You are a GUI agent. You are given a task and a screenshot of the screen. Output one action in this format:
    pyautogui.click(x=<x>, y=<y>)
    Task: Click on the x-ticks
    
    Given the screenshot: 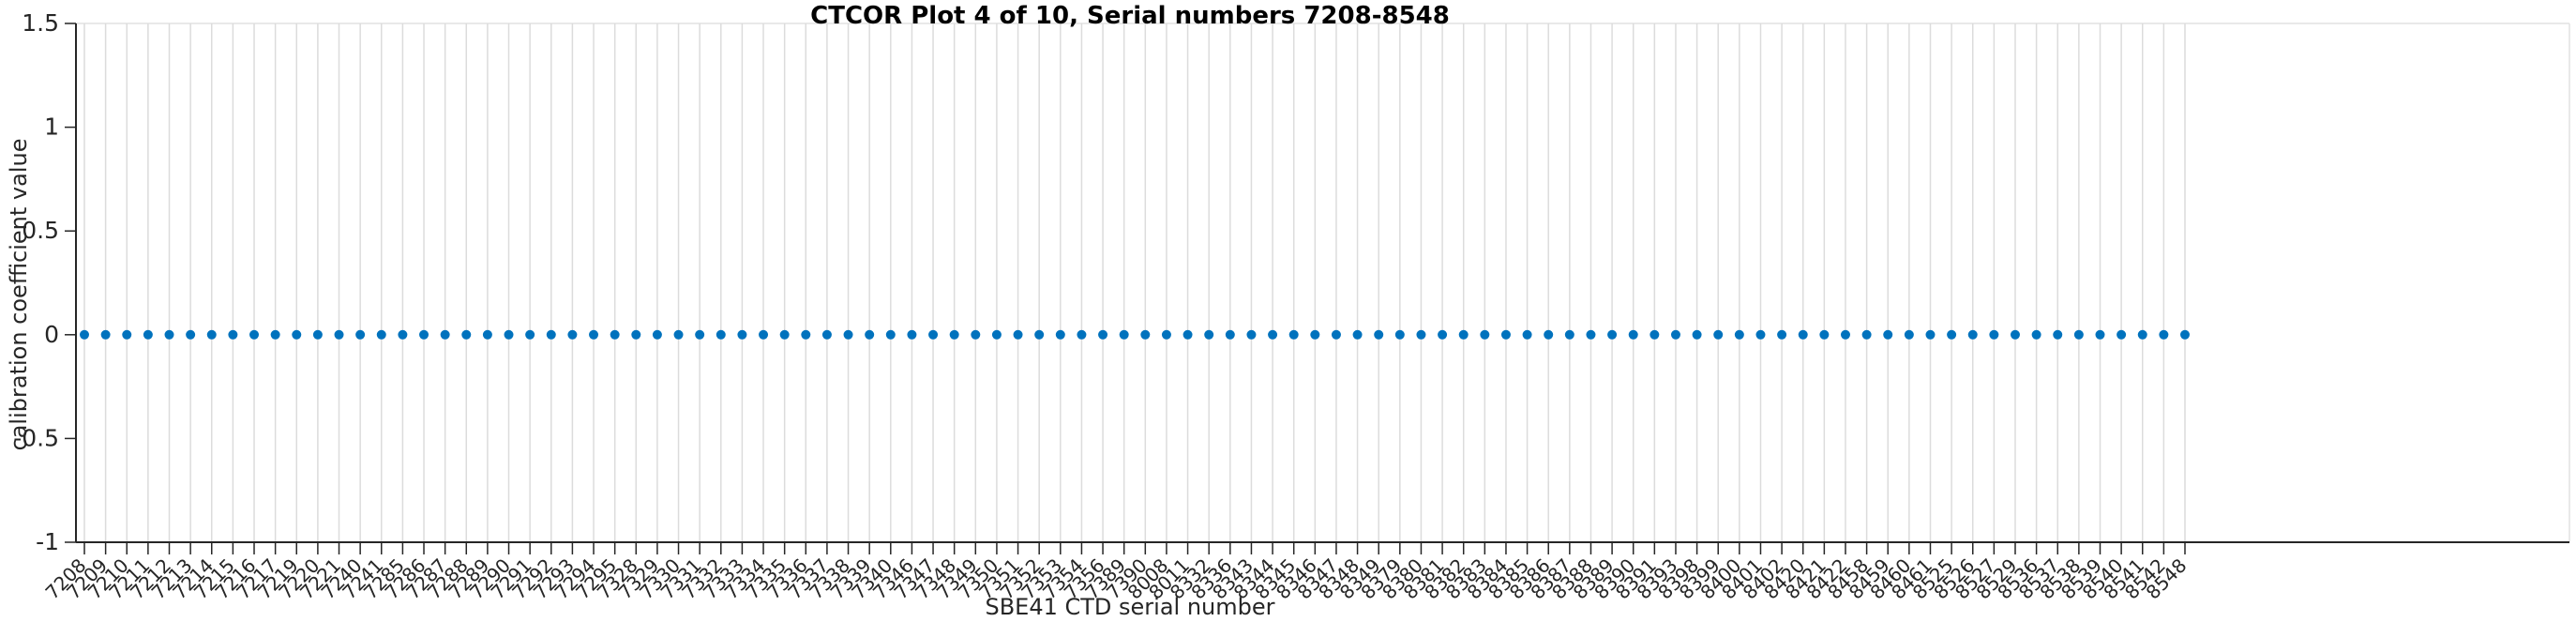 What is the action you would take?
    pyautogui.click(x=1134, y=548)
    